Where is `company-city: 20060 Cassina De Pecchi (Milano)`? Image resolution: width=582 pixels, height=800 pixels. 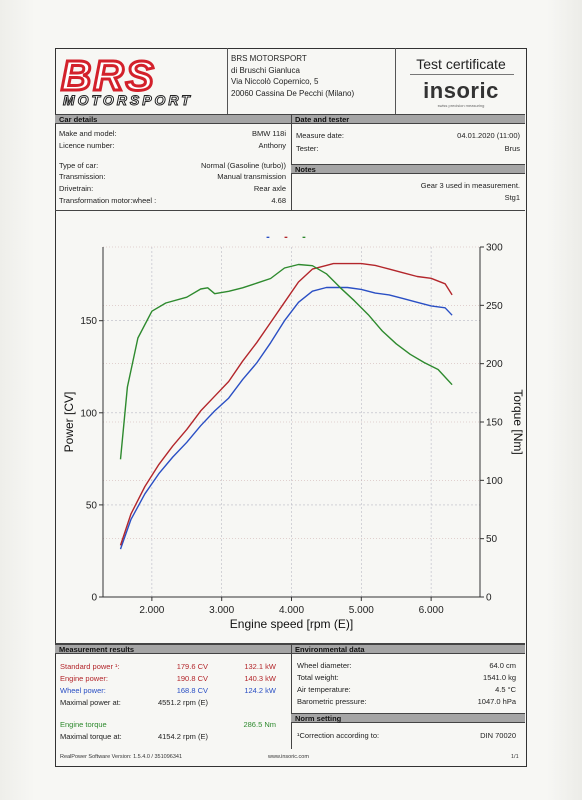 company-city: 20060 Cassina De Pecchi (Milano) is located at coordinates (293, 93).